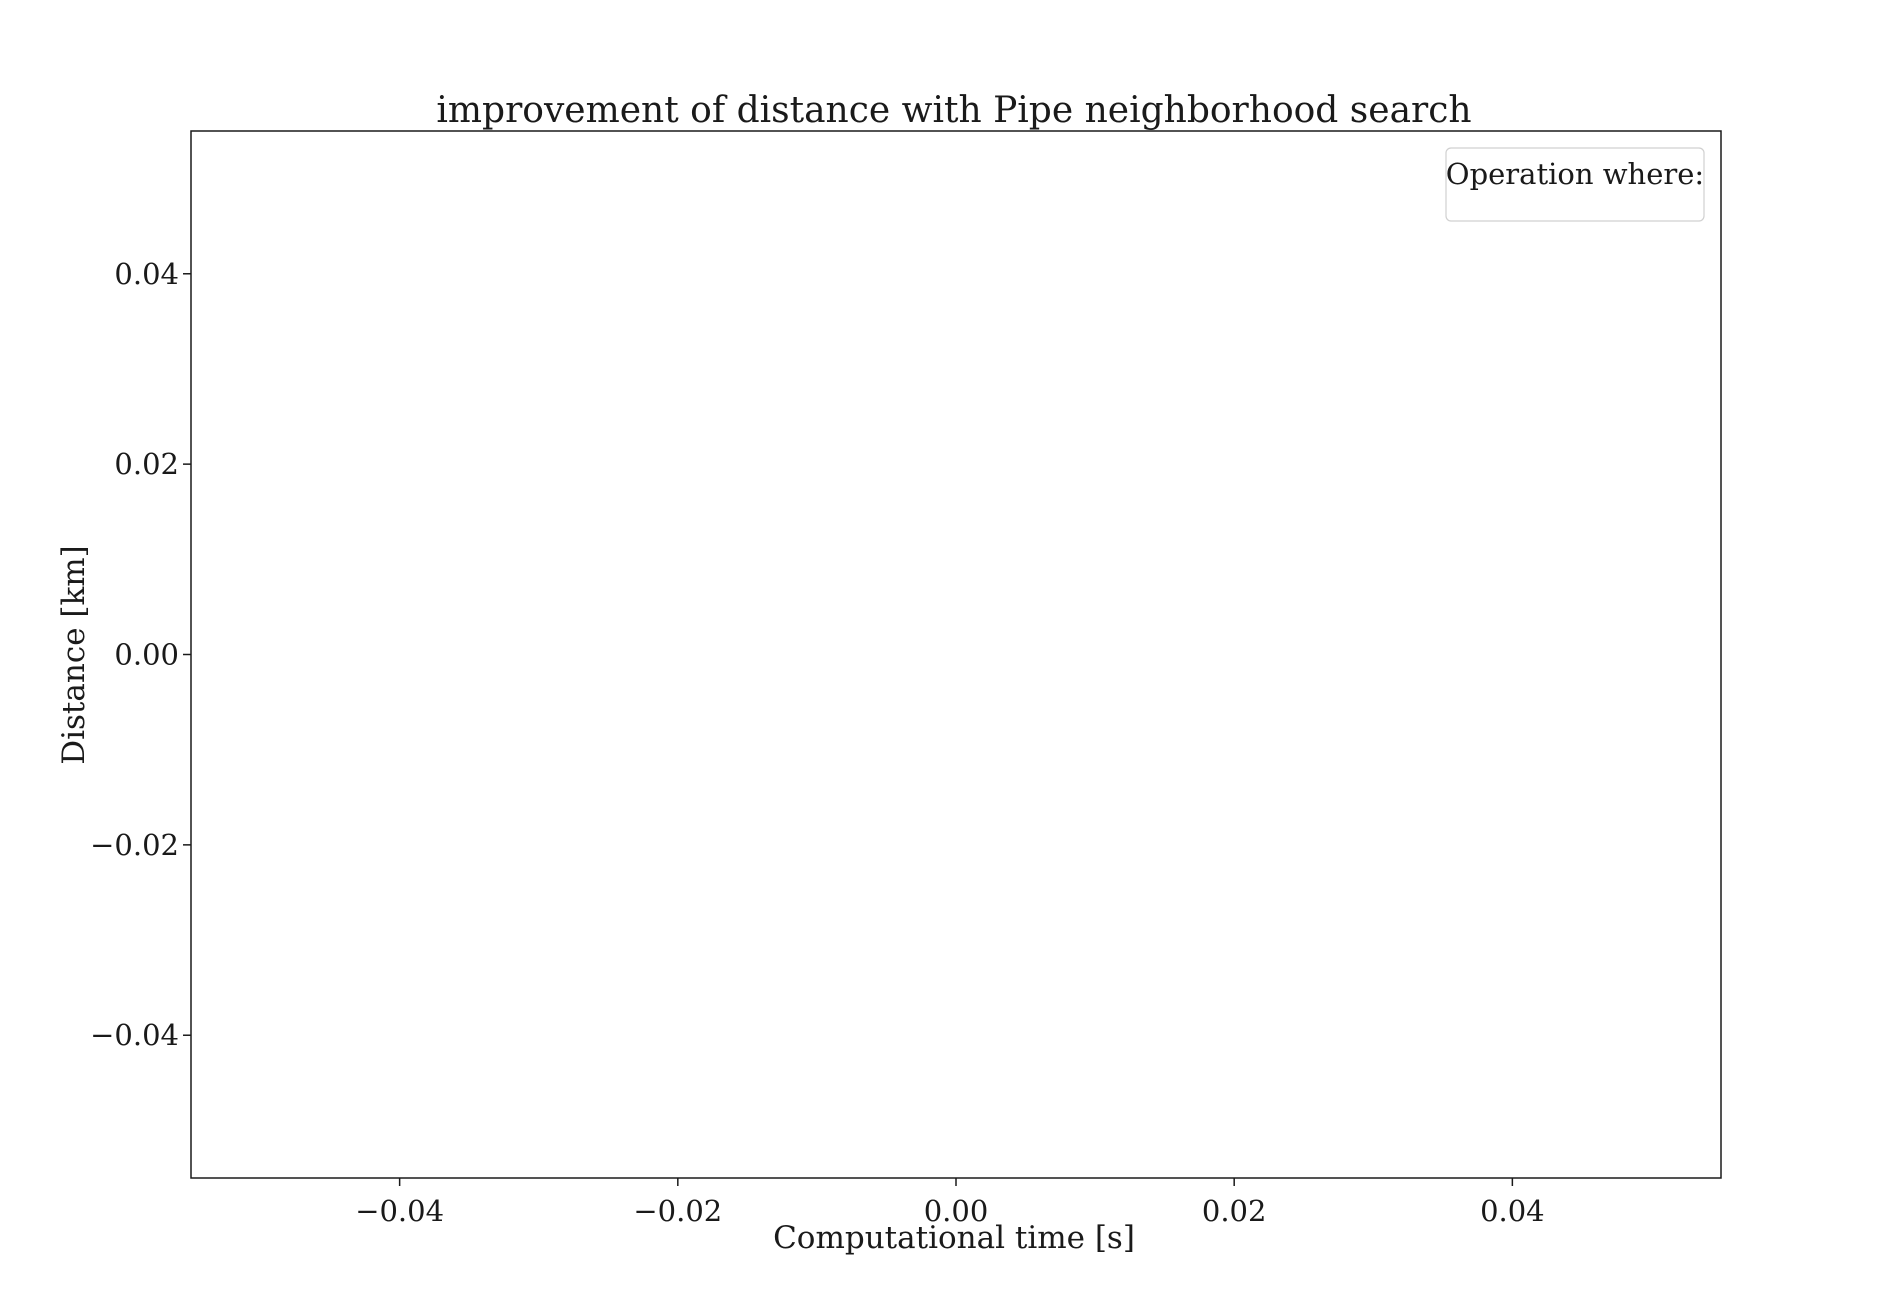 Image resolution: width=1900 pixels, height=1300 pixels. Describe the element at coordinates (954, 1238) in the screenshot. I see `x-axis-label: Computational time [s]` at that location.